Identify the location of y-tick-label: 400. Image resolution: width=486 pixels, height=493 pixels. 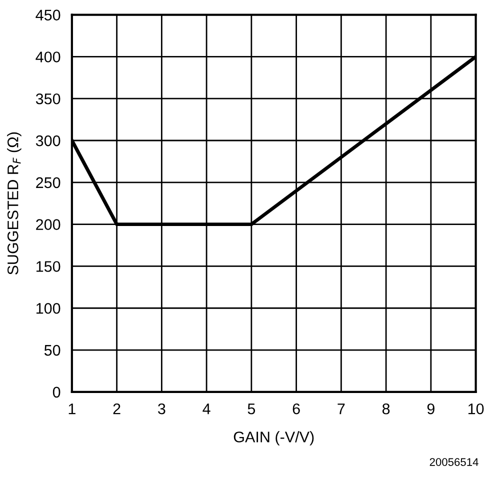
(48, 57).